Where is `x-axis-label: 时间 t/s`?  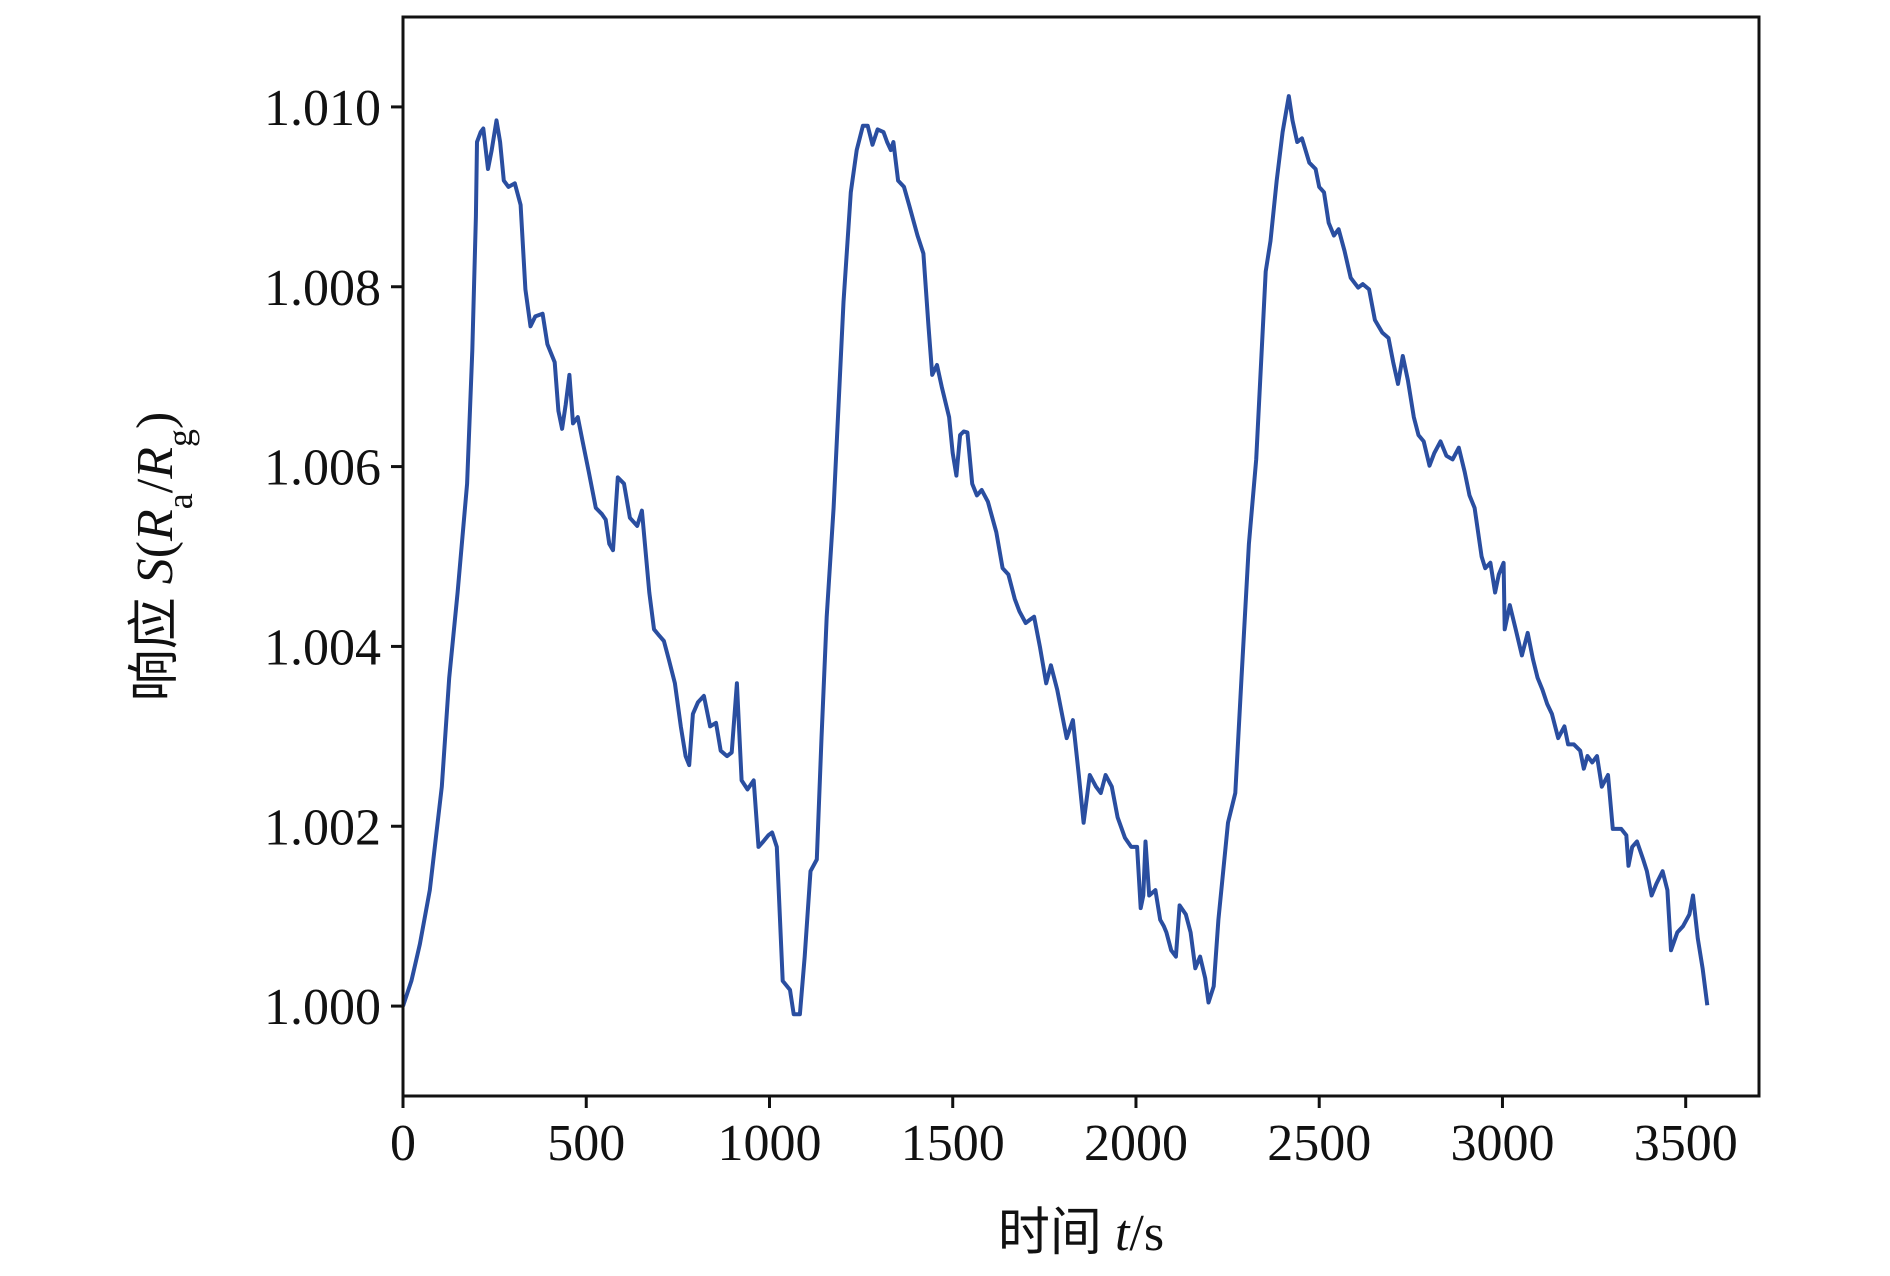 x-axis-label: 时间 t/s is located at coordinates (1081, 1233).